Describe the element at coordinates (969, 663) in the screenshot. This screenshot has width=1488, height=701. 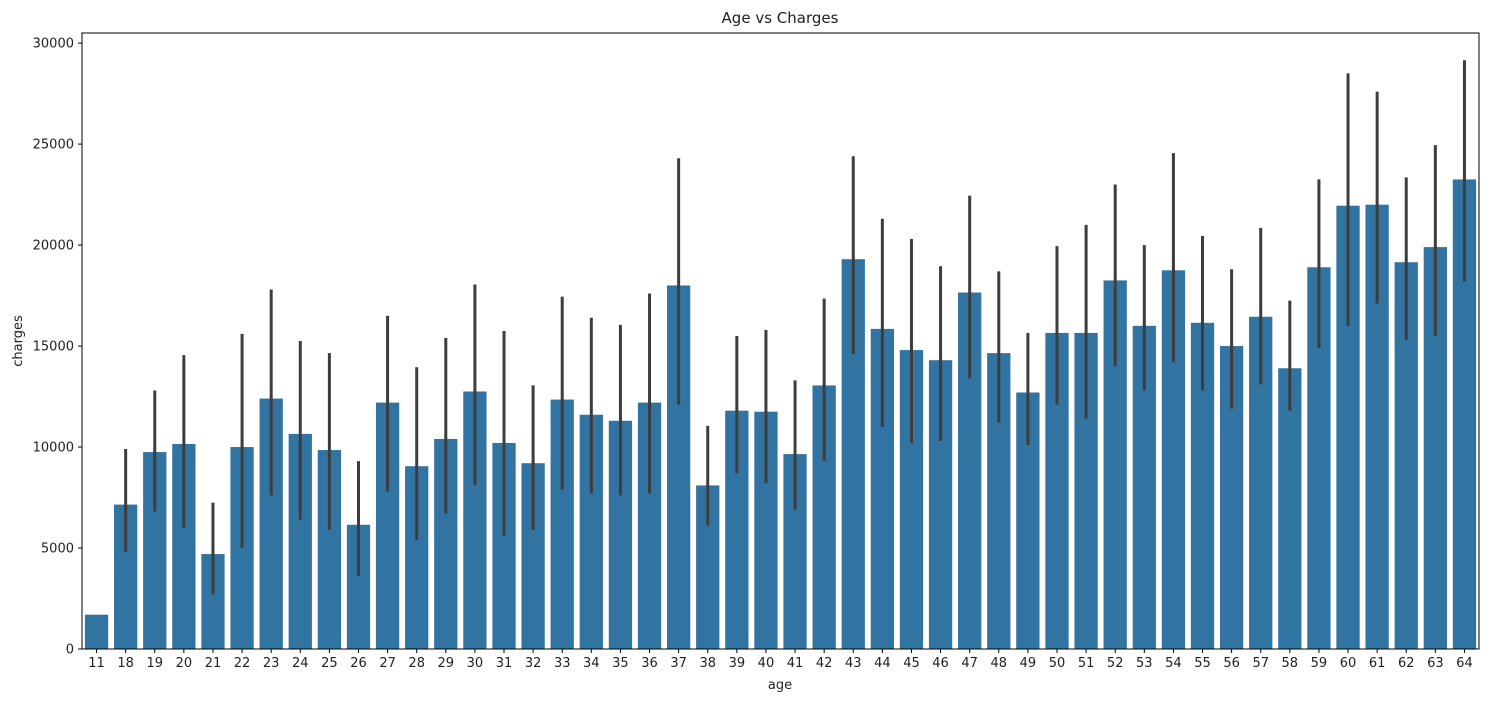
I see `x-tick-label-47: 47` at that location.